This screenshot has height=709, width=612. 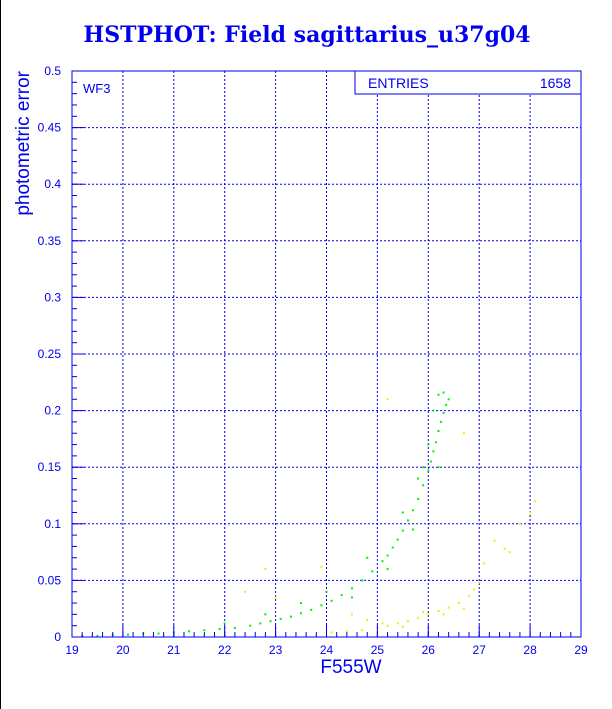 What do you see at coordinates (96, 88) in the screenshot?
I see `panel-label: WF3` at bounding box center [96, 88].